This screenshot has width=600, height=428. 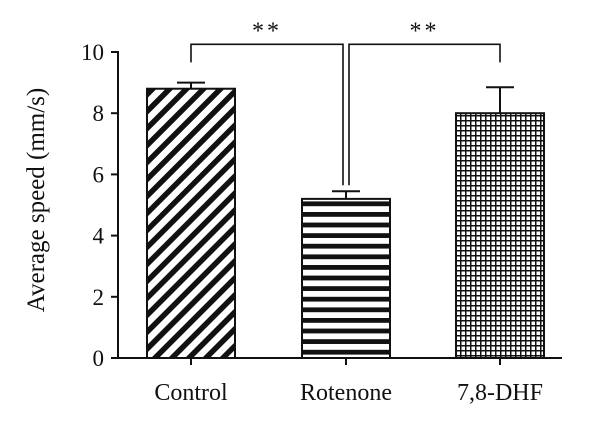 I want to click on y-tick-label: 8, so click(x=99, y=113).